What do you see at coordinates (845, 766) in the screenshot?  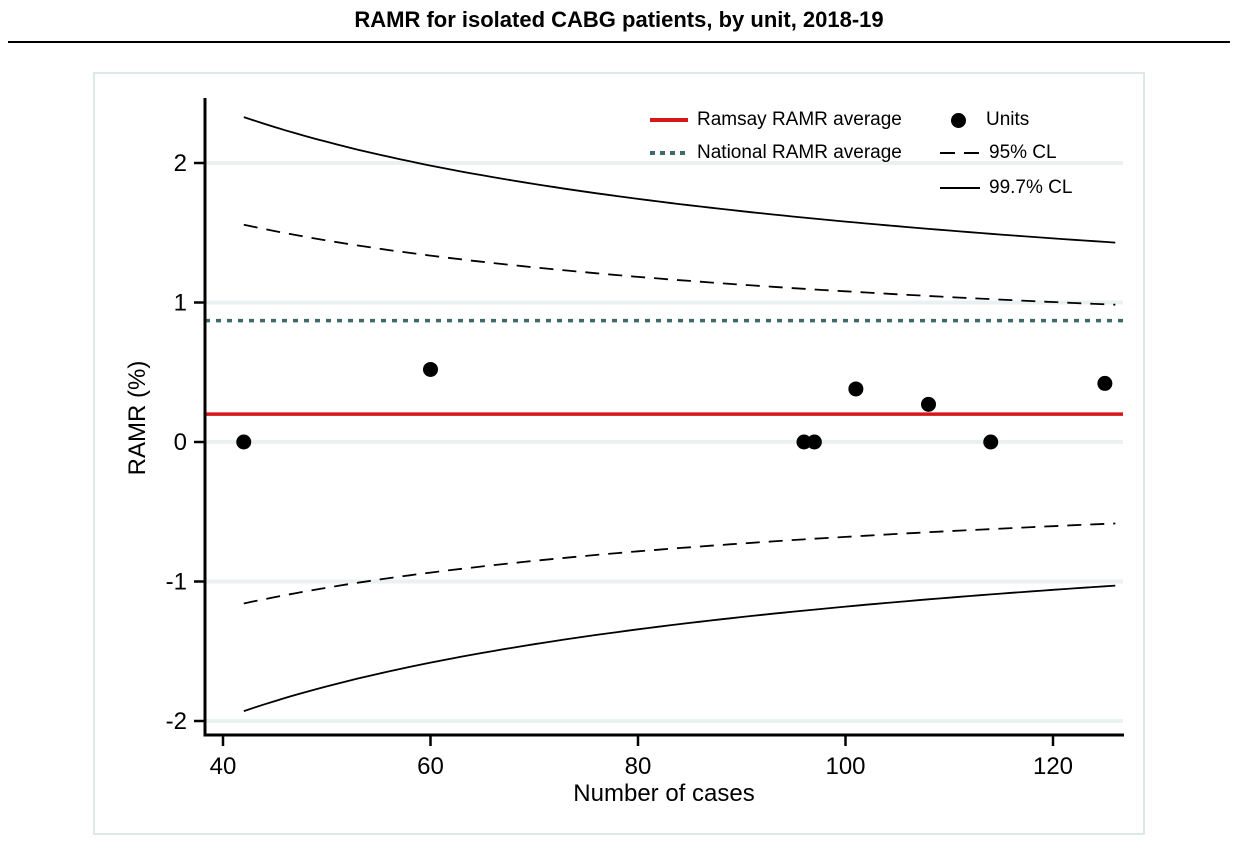 I see `x-tick-label: 100` at bounding box center [845, 766].